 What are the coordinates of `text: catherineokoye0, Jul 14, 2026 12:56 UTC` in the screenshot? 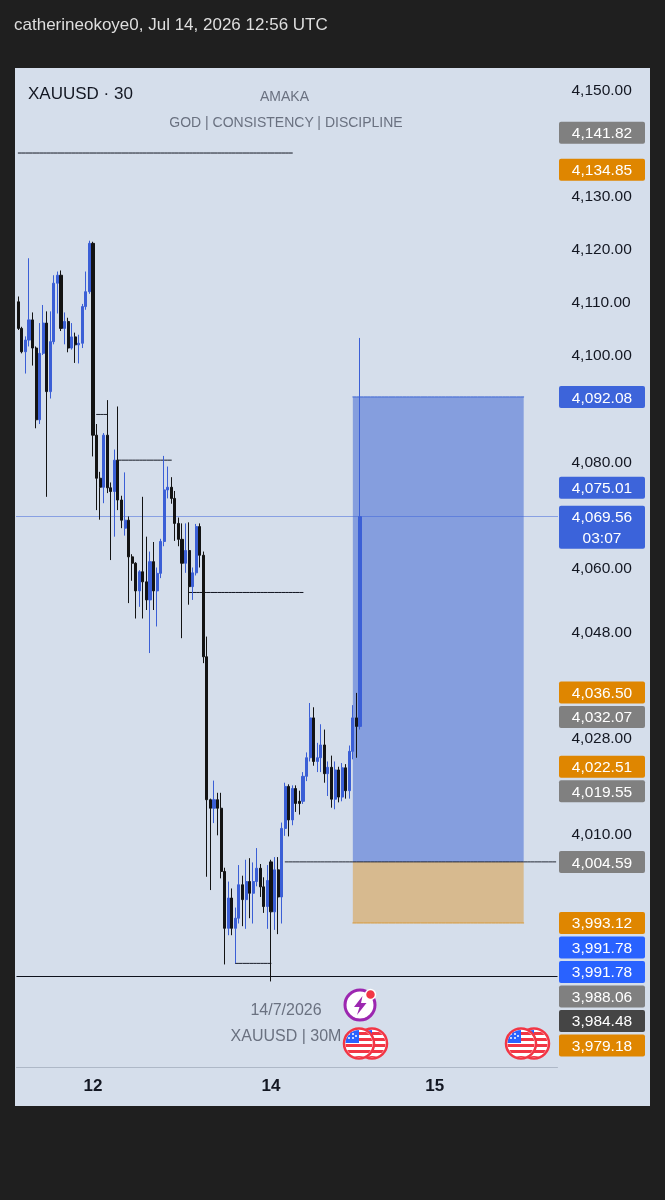 It's located at (171, 24).